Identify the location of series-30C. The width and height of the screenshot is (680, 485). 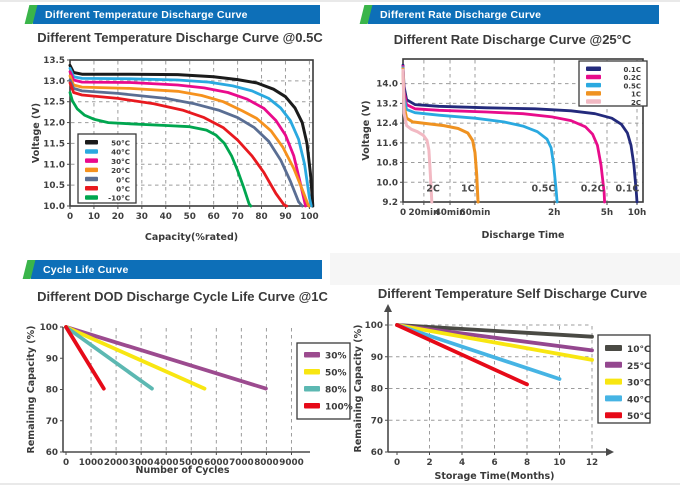
(494, 342).